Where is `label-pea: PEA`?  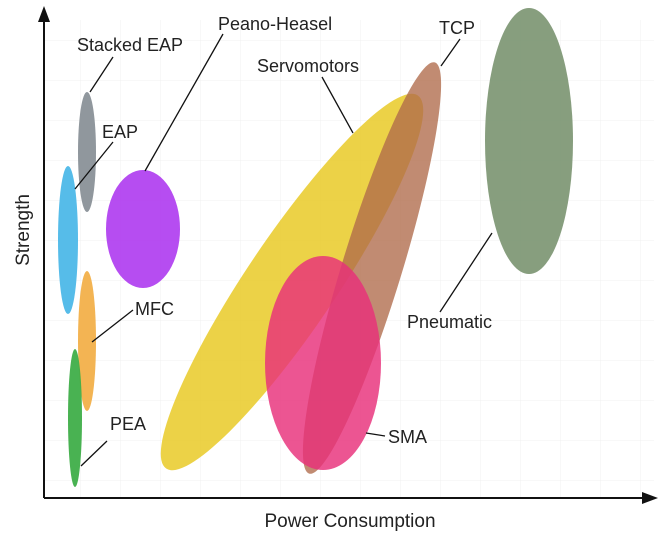
label-pea: PEA is located at coordinates (128, 424).